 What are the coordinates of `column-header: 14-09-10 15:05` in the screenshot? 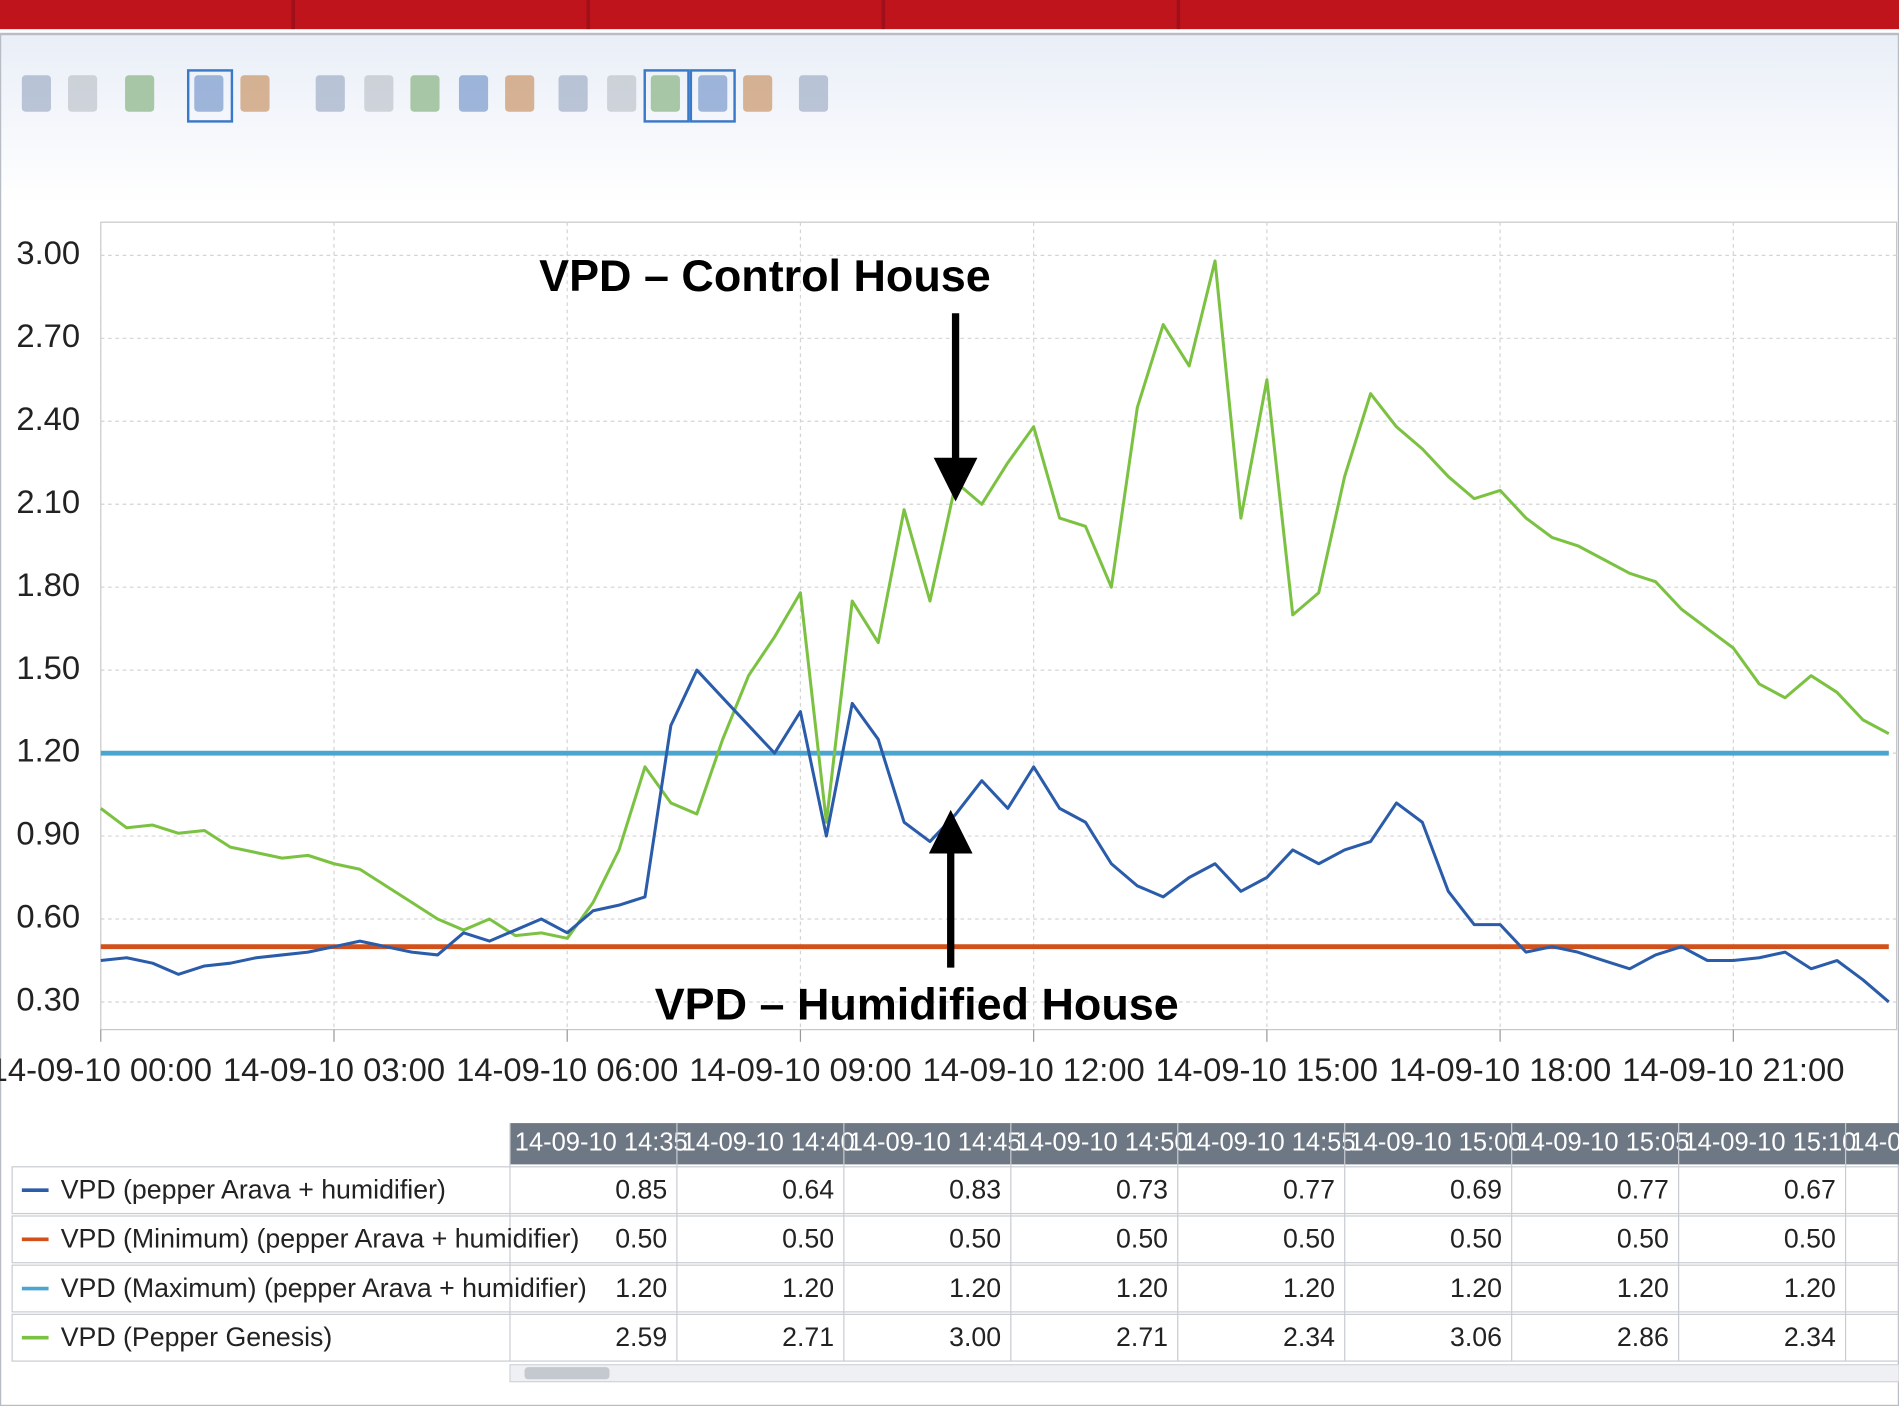 It's located at (1603, 1142).